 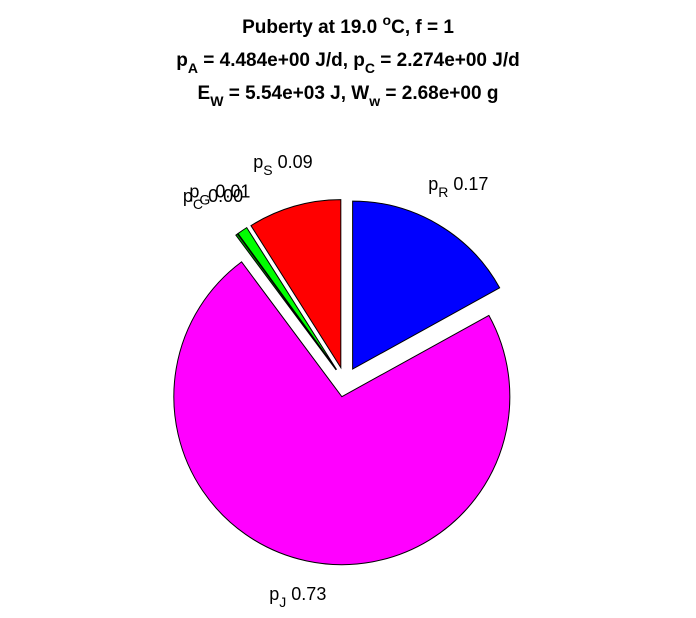 What do you see at coordinates (232, 191) in the screenshot?
I see `value-label: 0.01` at bounding box center [232, 191].